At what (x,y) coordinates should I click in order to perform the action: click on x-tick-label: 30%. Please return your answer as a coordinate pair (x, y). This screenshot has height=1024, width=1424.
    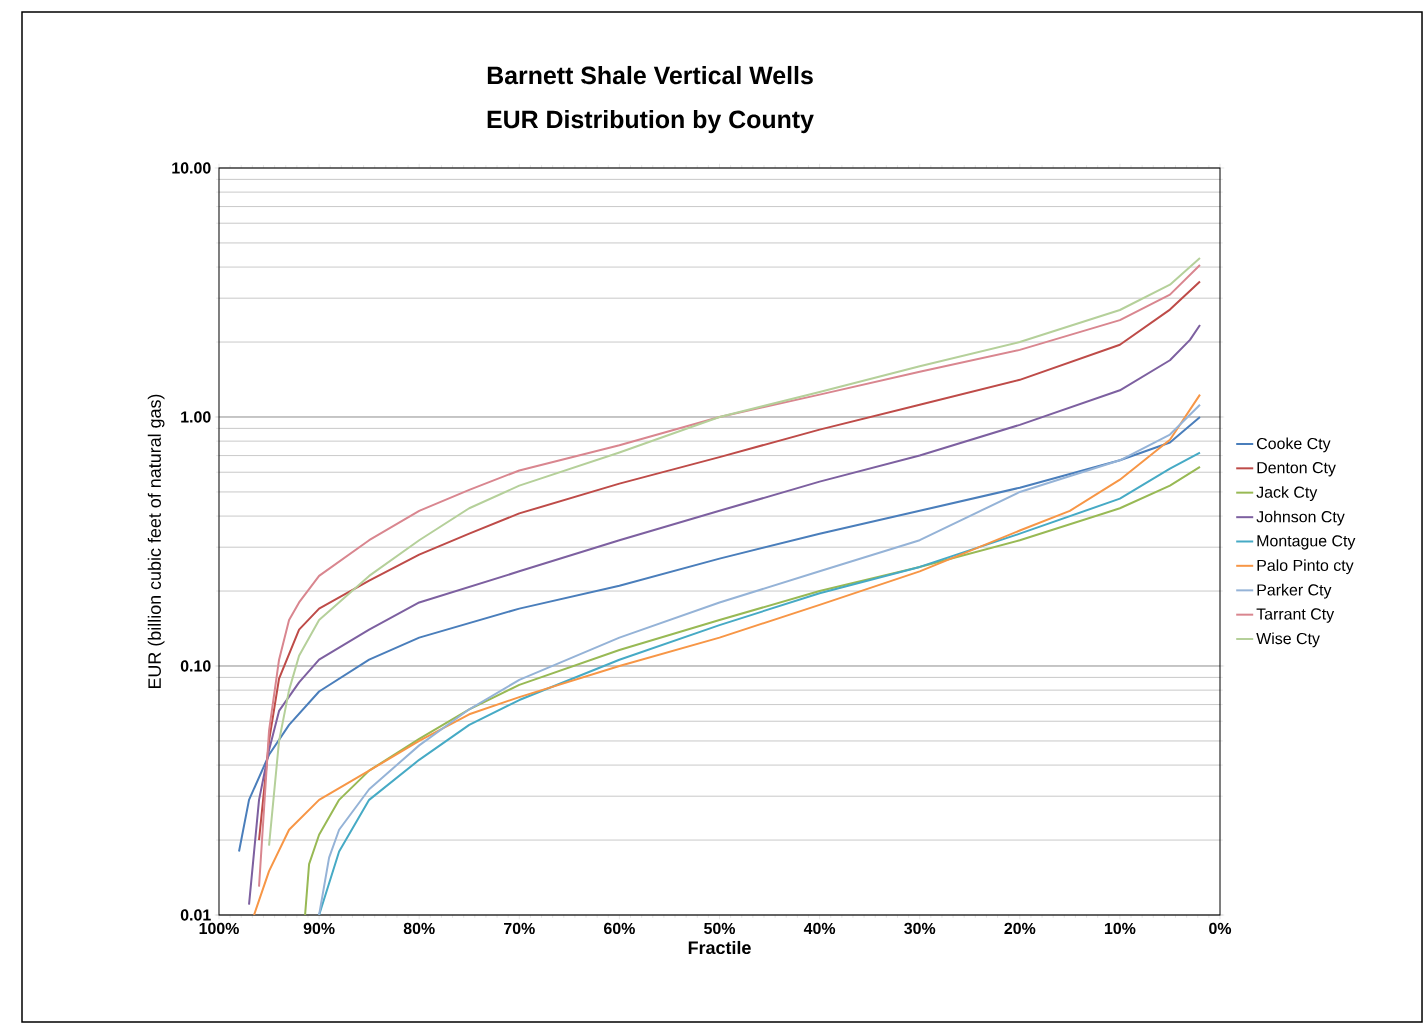
    Looking at the image, I should click on (920, 928).